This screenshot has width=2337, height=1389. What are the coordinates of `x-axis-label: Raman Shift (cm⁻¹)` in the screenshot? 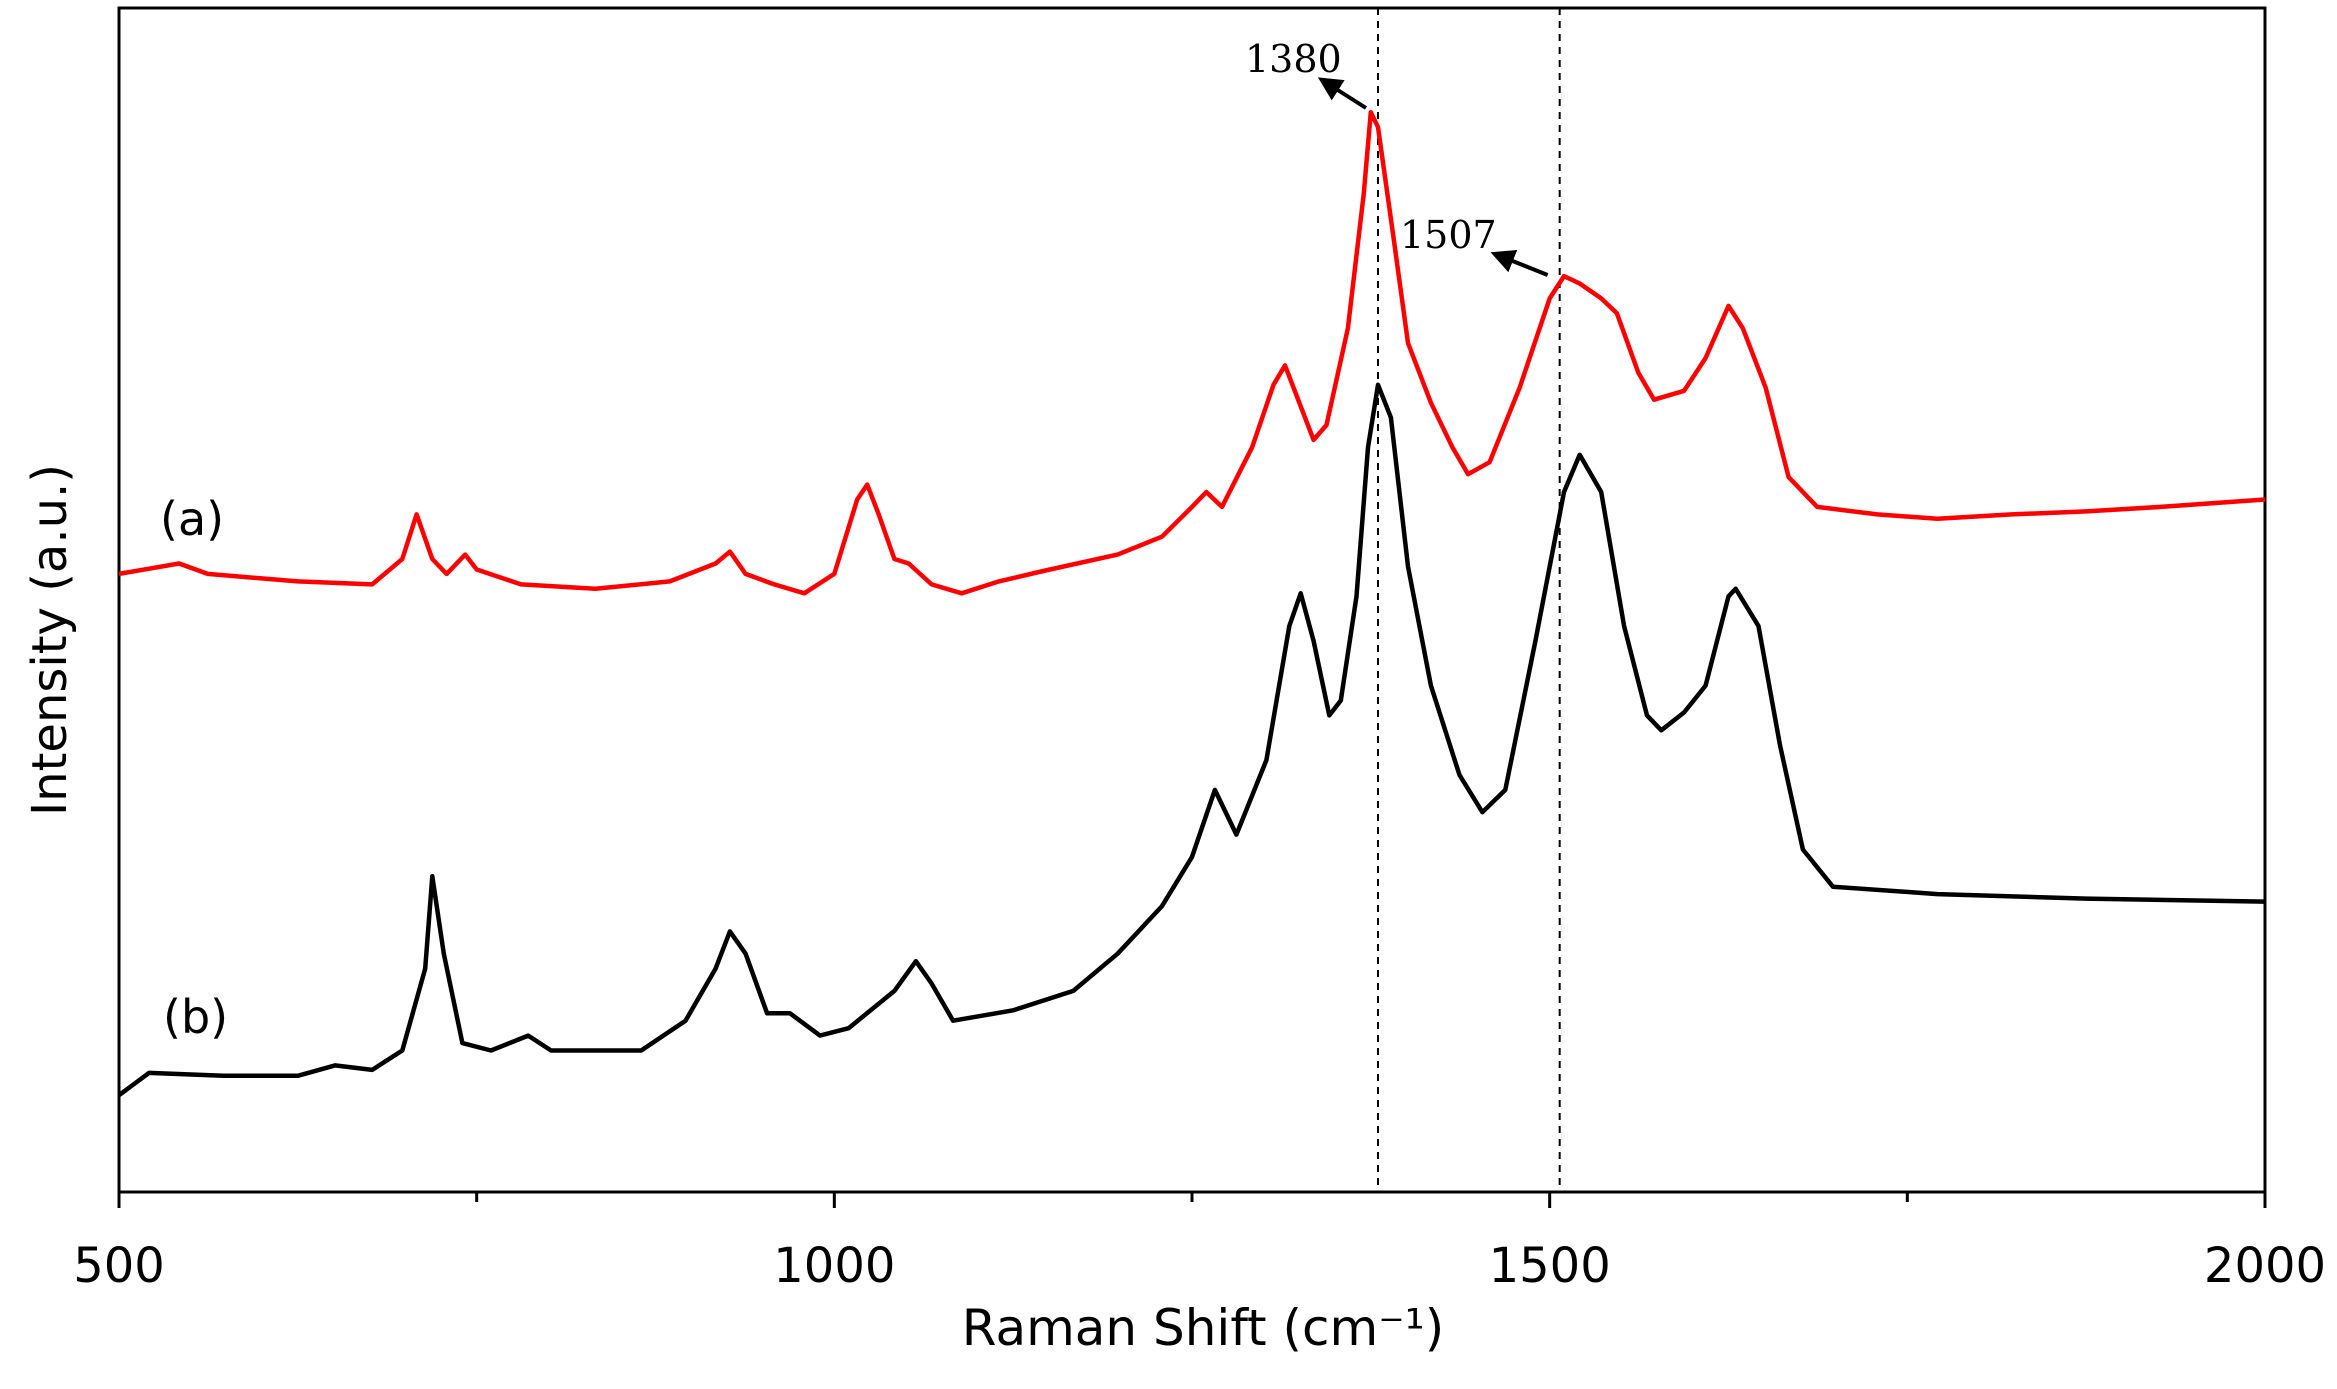 It's located at (1203, 1328).